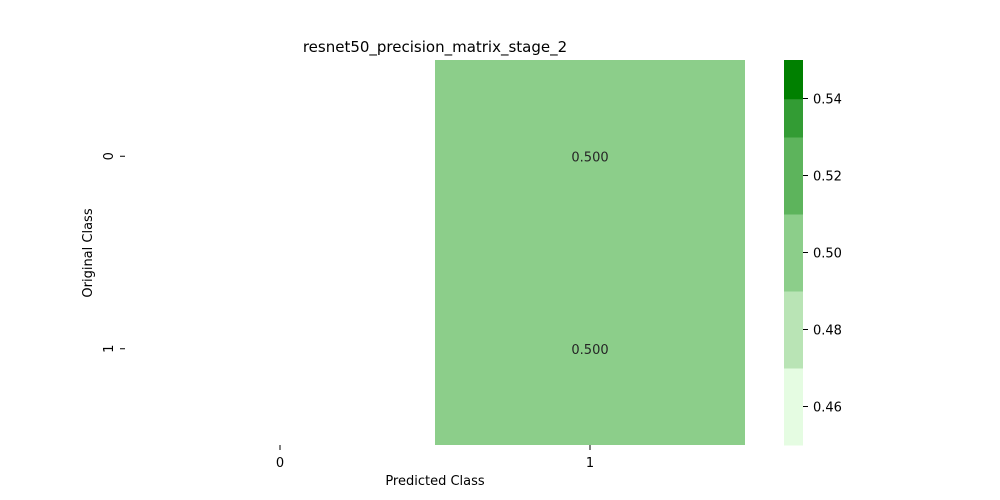 This screenshot has width=1000, height=500. I want to click on colorbar-tick-label: 0.54, so click(827, 100).